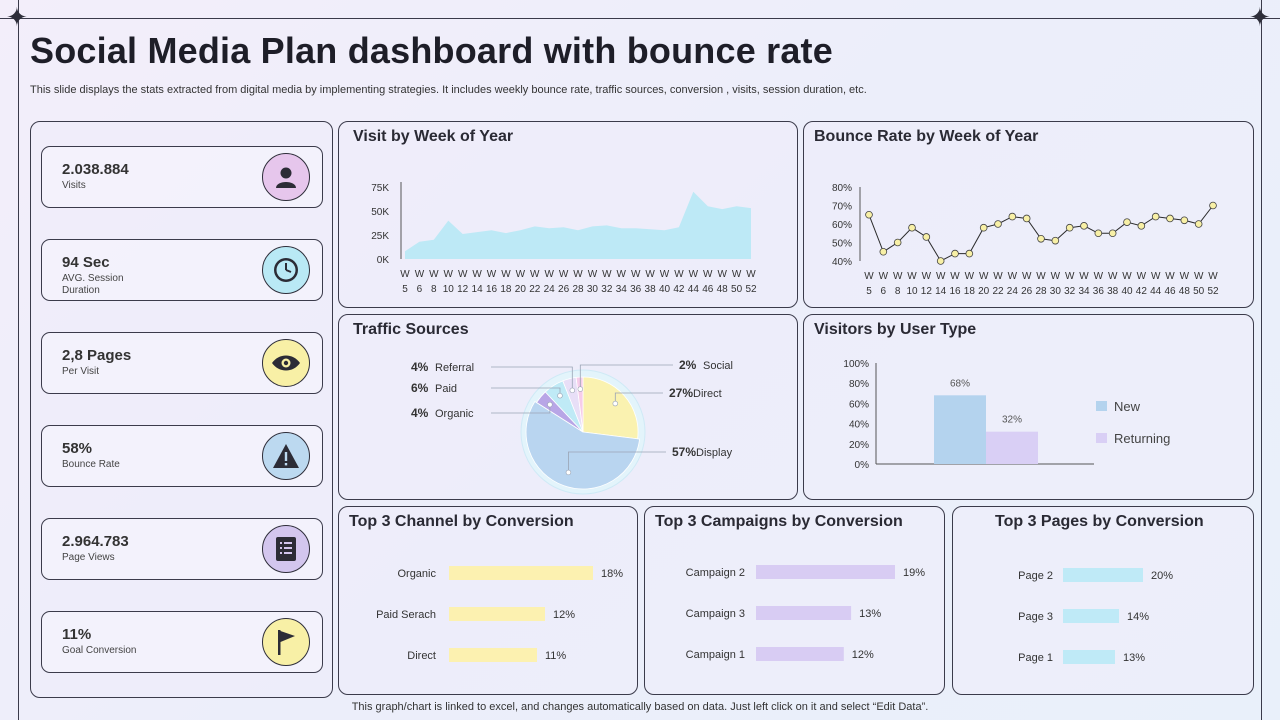 The height and width of the screenshot is (720, 1280). I want to click on bar-category-label: Campaign 1, so click(715, 655).